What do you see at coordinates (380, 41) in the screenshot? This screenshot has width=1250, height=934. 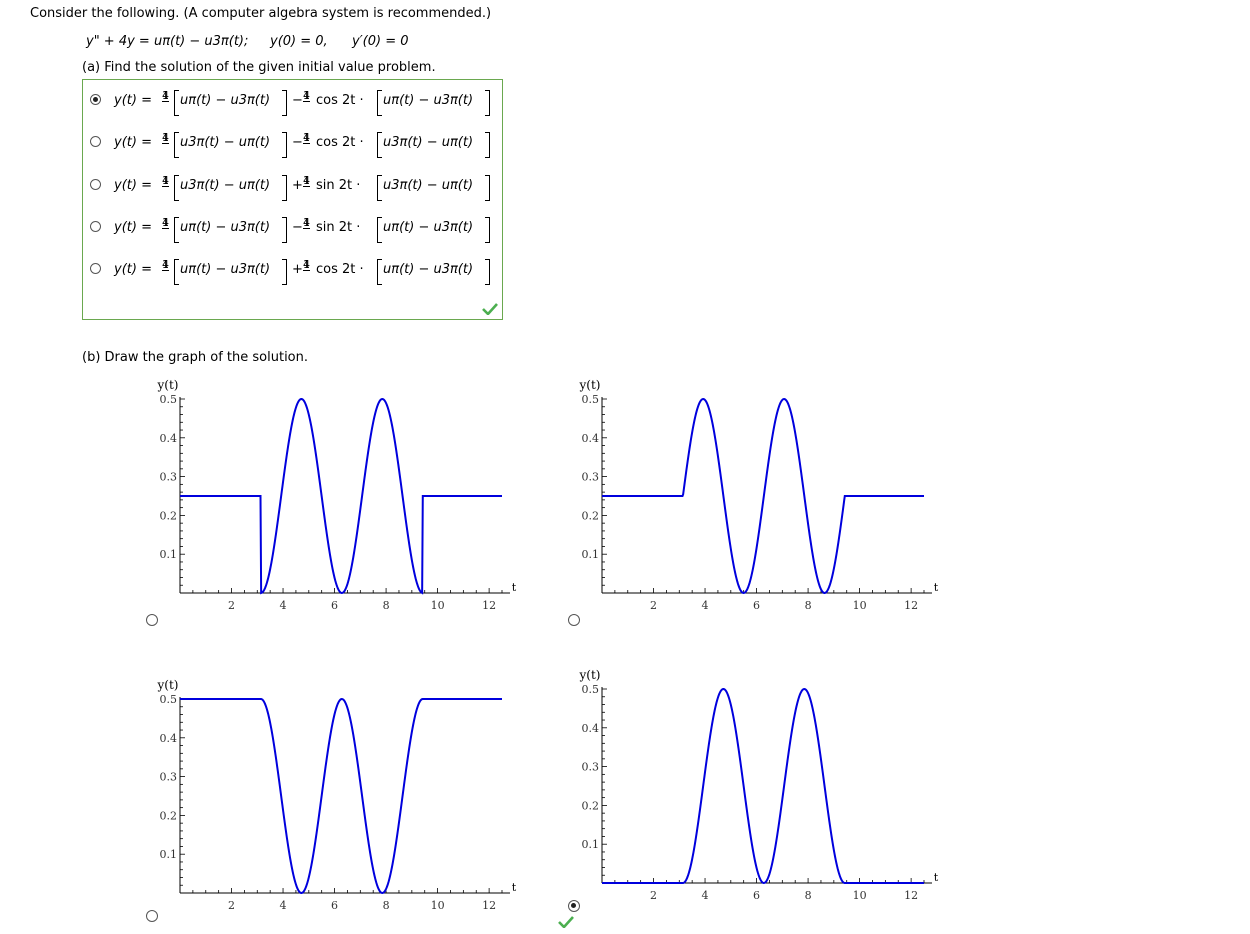 I see `initial-condition-2: y′(0) = 0` at bounding box center [380, 41].